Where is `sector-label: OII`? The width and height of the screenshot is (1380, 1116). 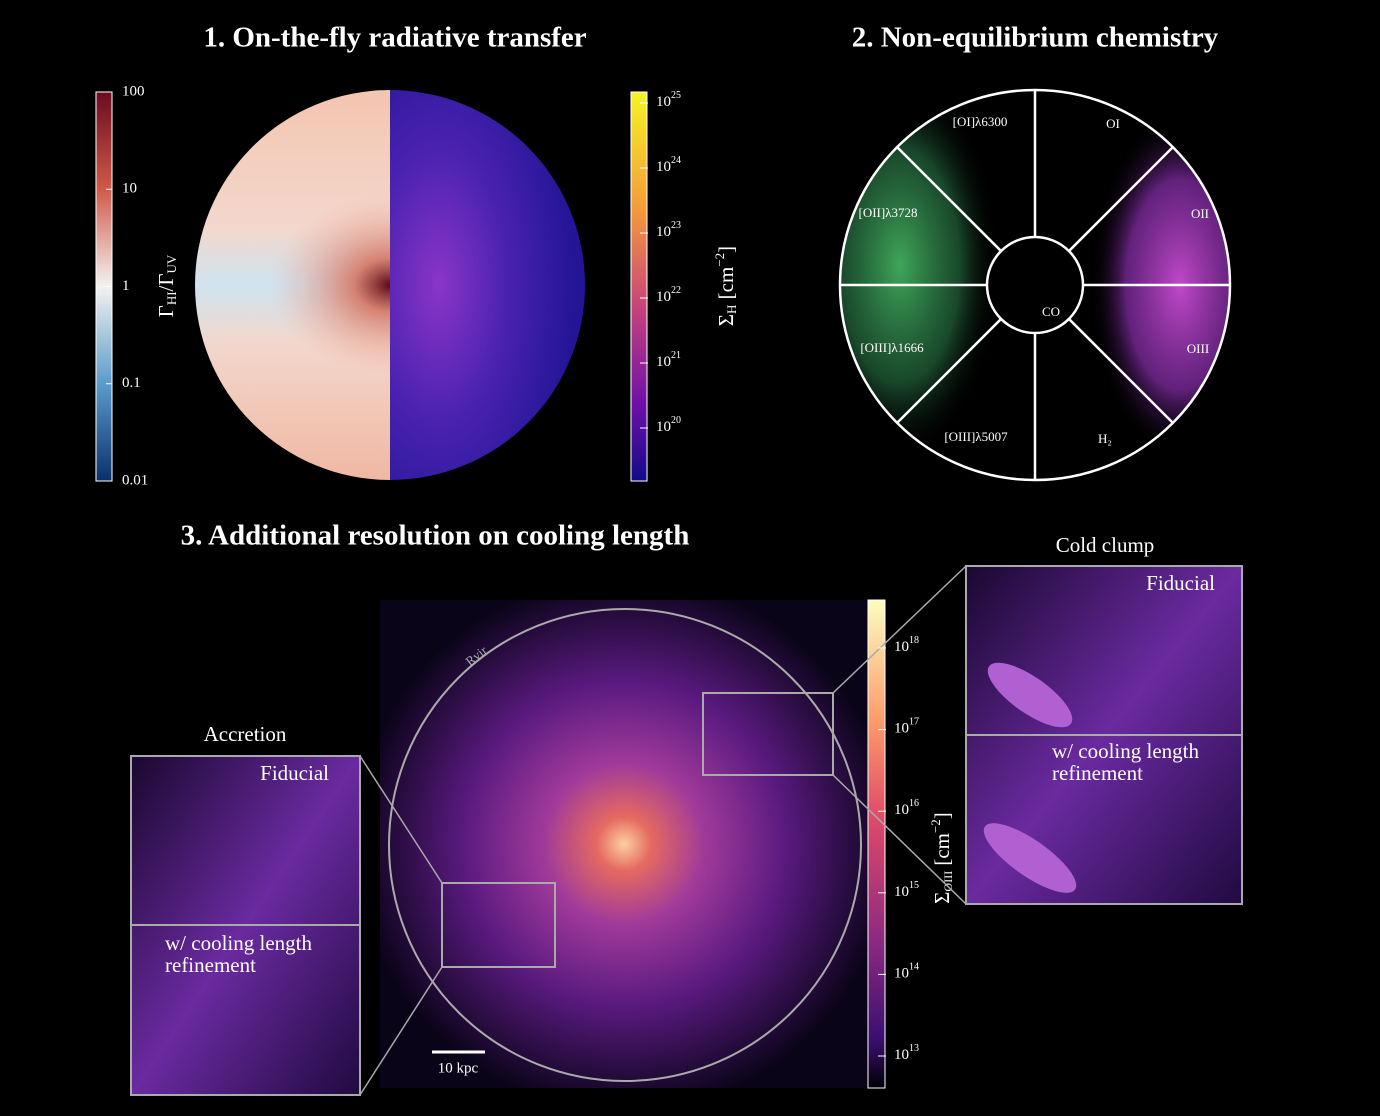 sector-label: OII is located at coordinates (1200, 213).